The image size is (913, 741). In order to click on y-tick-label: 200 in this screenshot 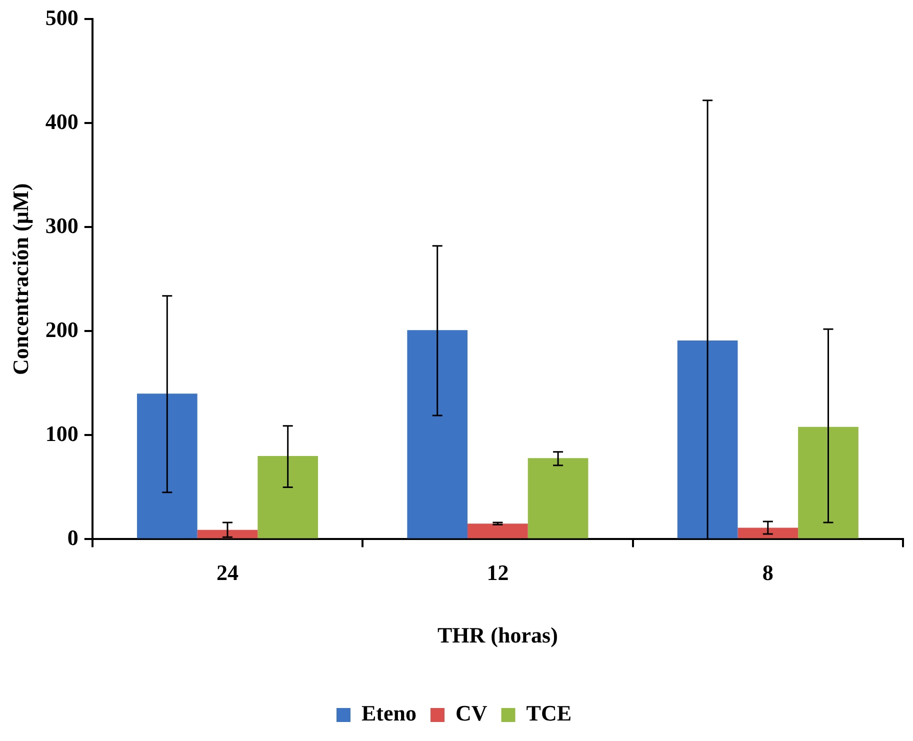, I will do `click(61, 329)`.